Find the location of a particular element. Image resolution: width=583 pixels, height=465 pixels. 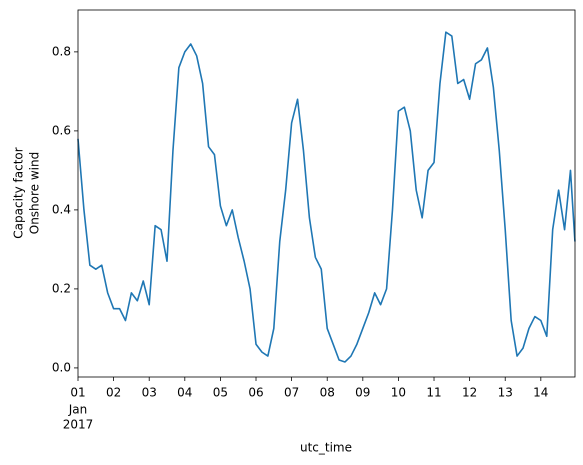

x-tick-label: 06 is located at coordinates (255, 393).